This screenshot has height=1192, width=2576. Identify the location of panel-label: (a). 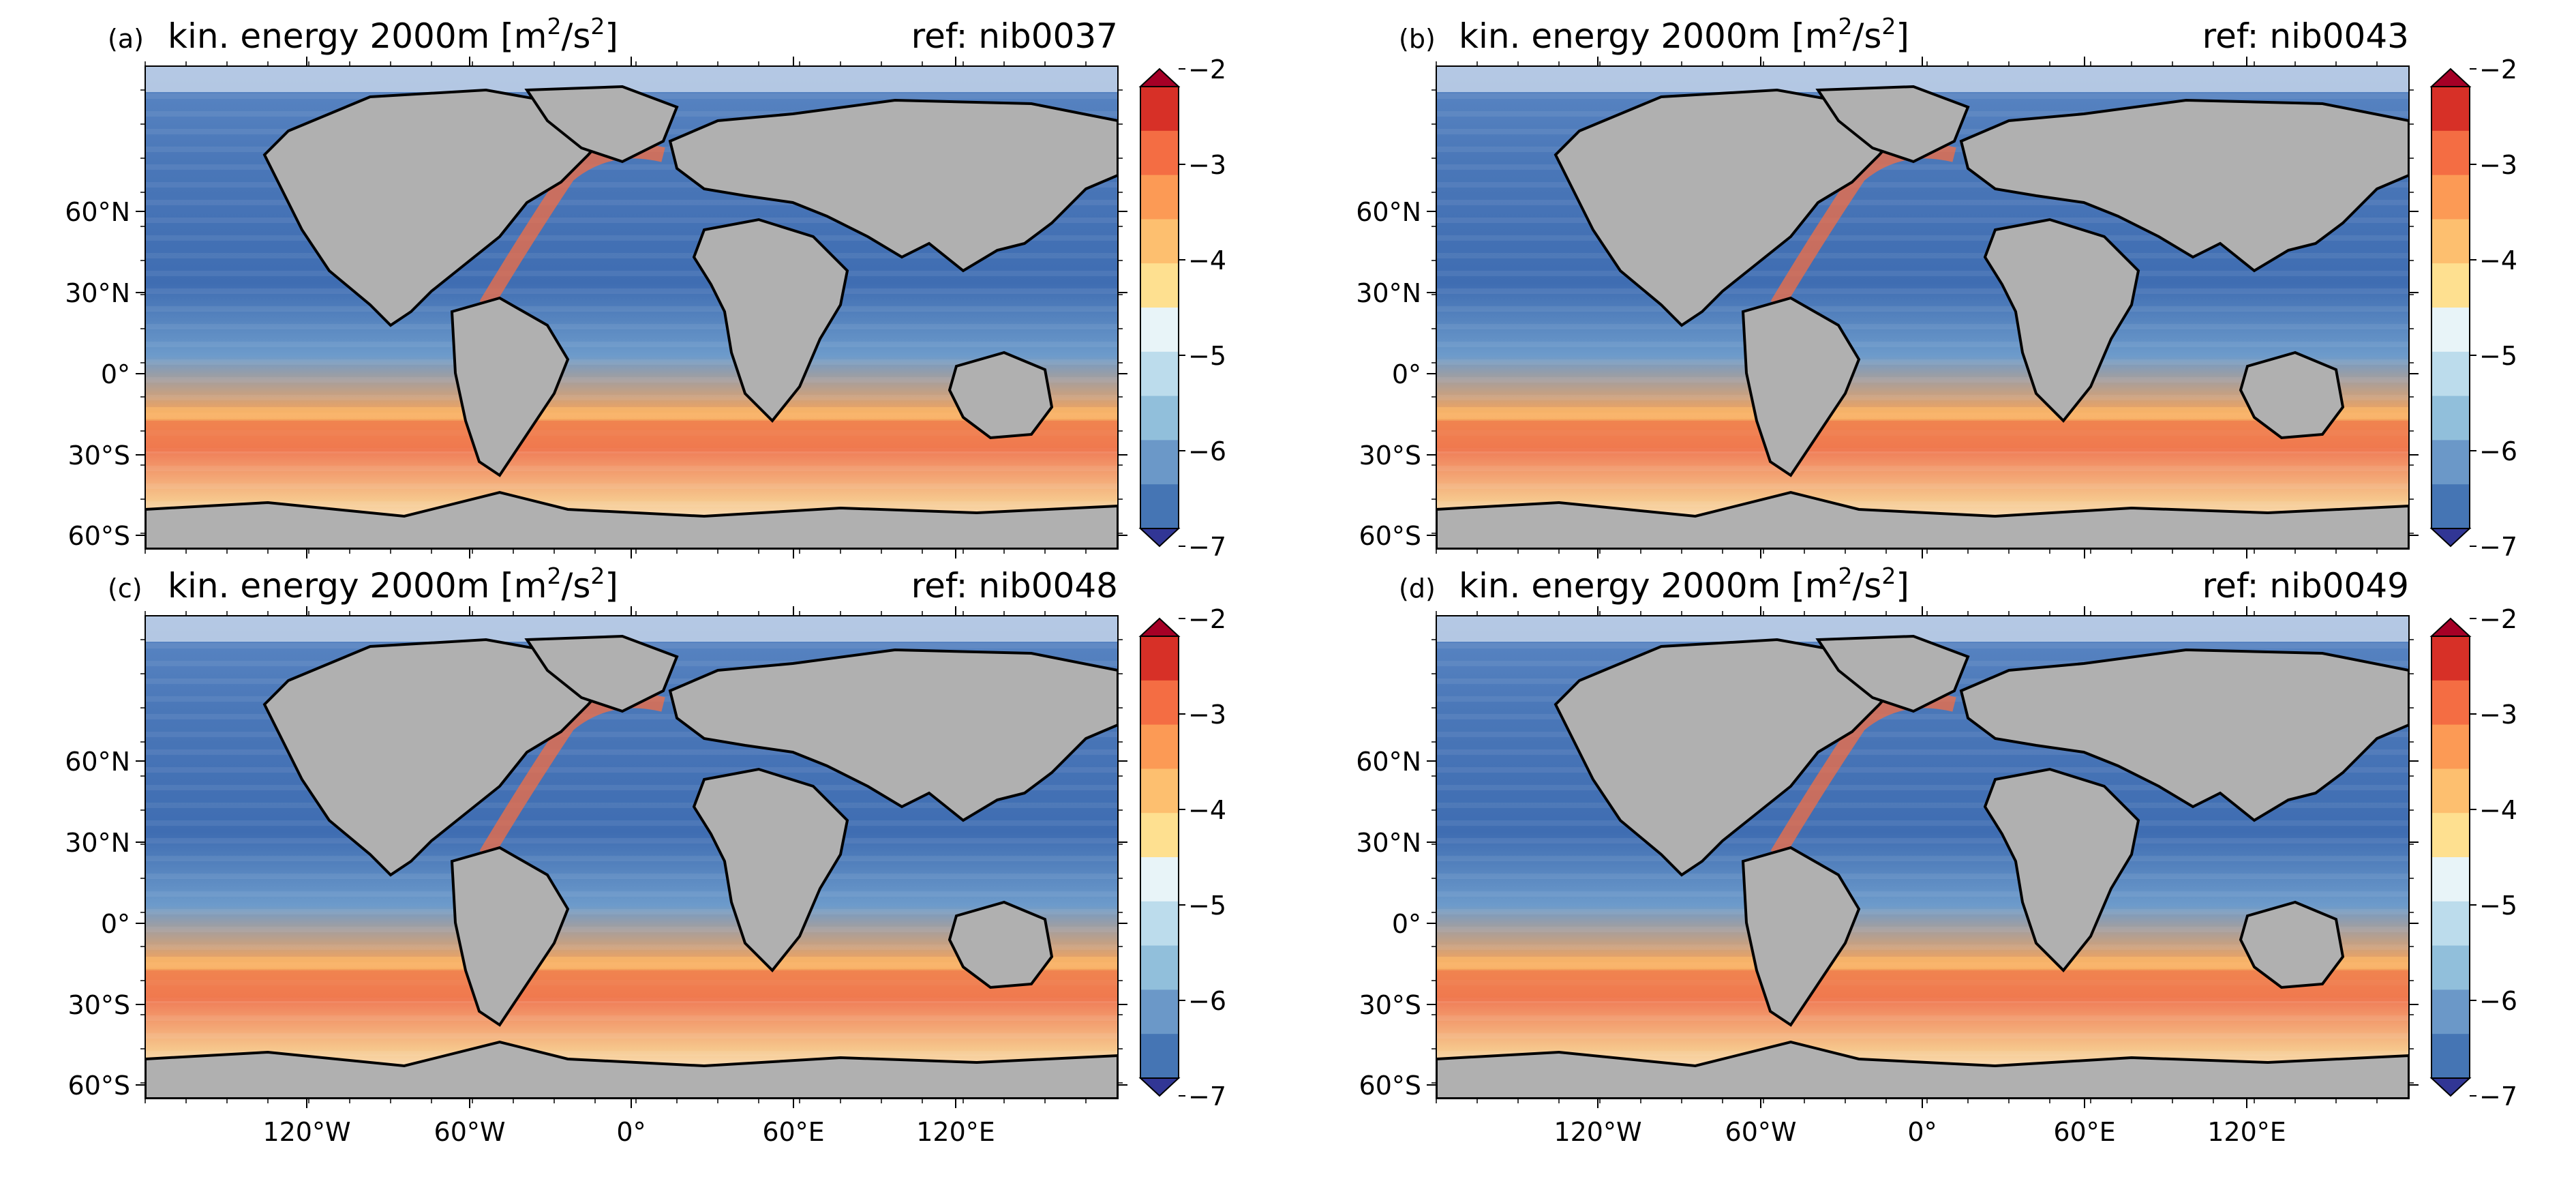
(126, 39).